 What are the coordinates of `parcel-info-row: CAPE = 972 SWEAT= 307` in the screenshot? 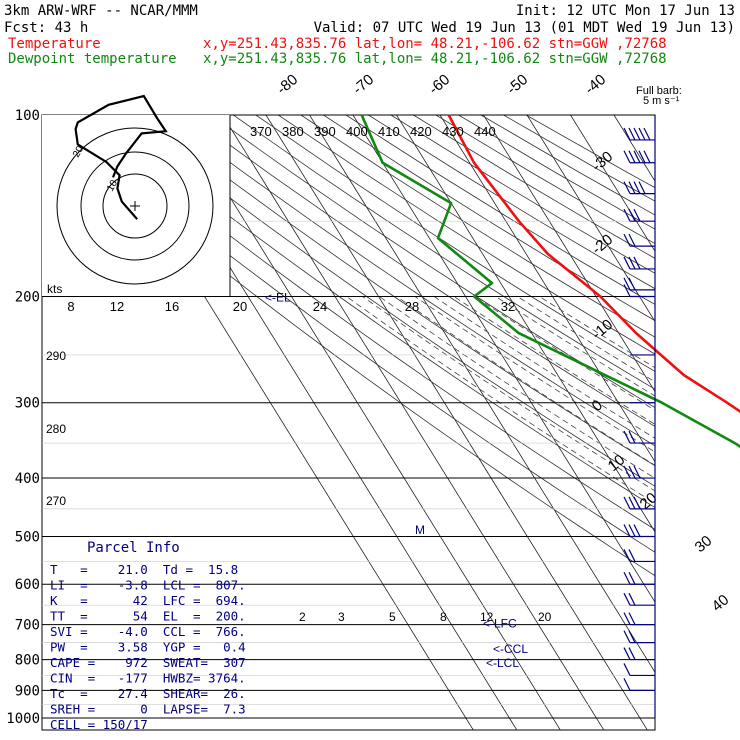 It's located at (148, 662).